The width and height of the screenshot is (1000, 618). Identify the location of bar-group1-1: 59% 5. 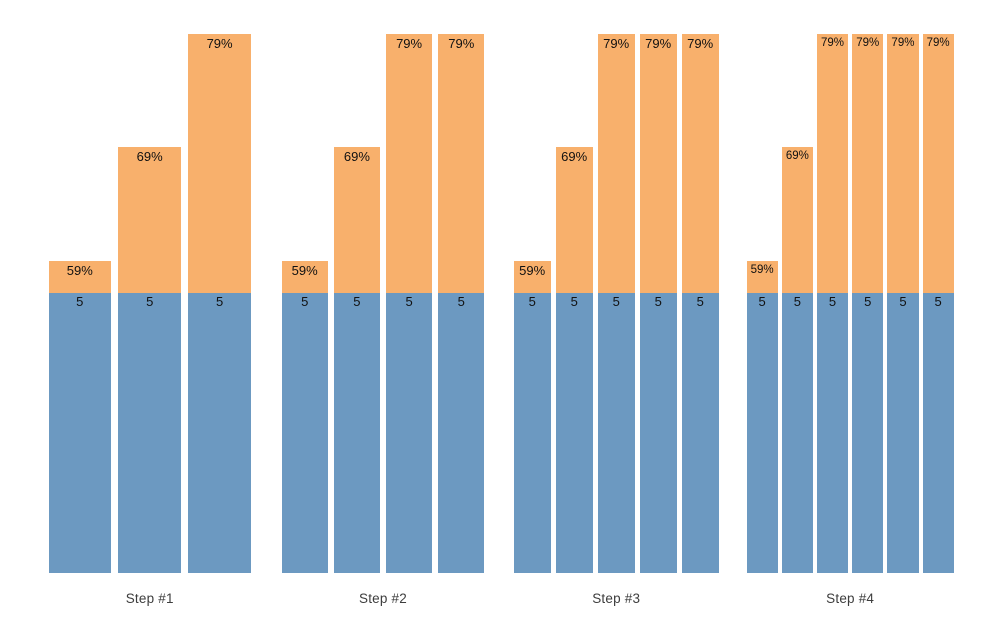
(80, 416).